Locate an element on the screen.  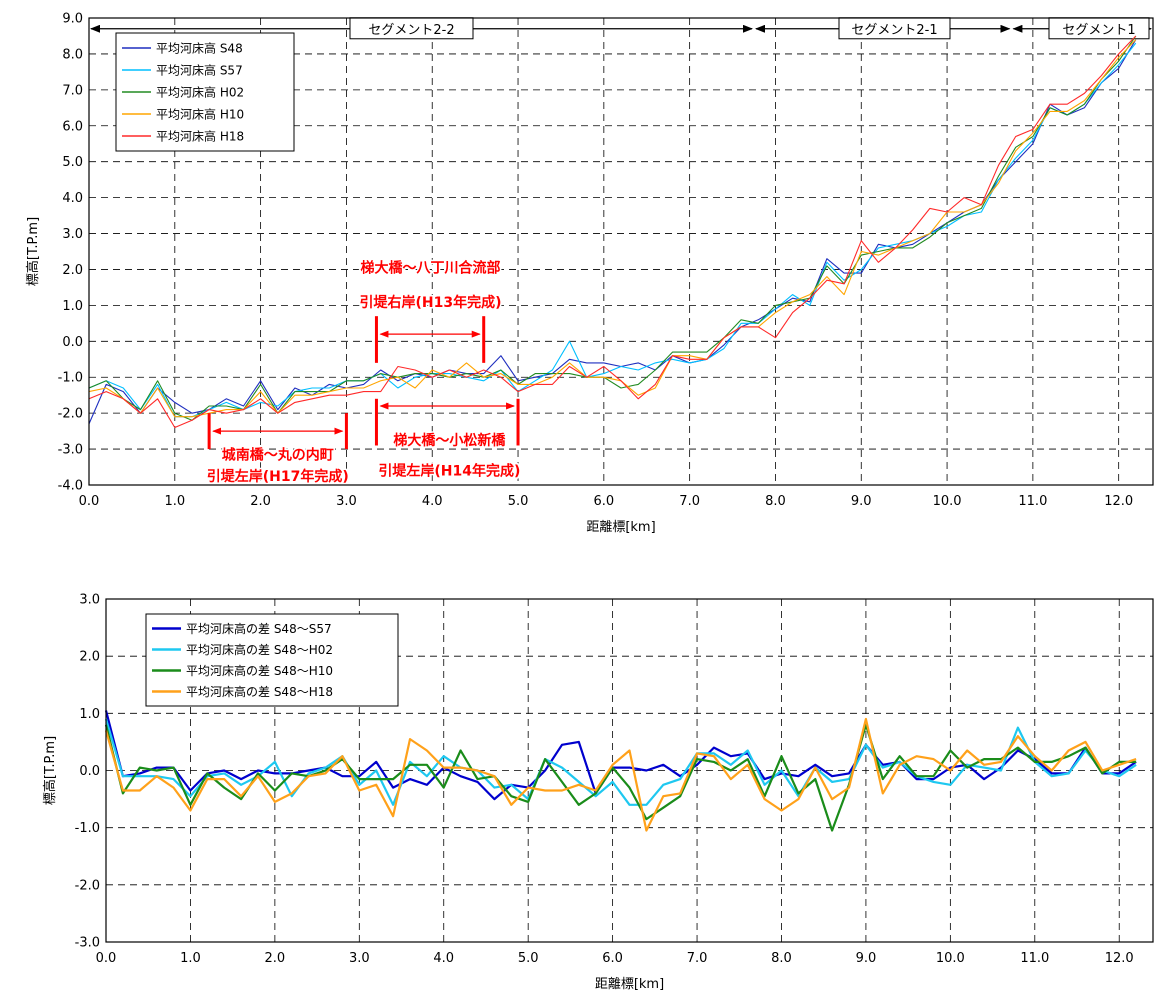
annotation-text: 引堤右岸(H13年完成) is located at coordinates (431, 302).